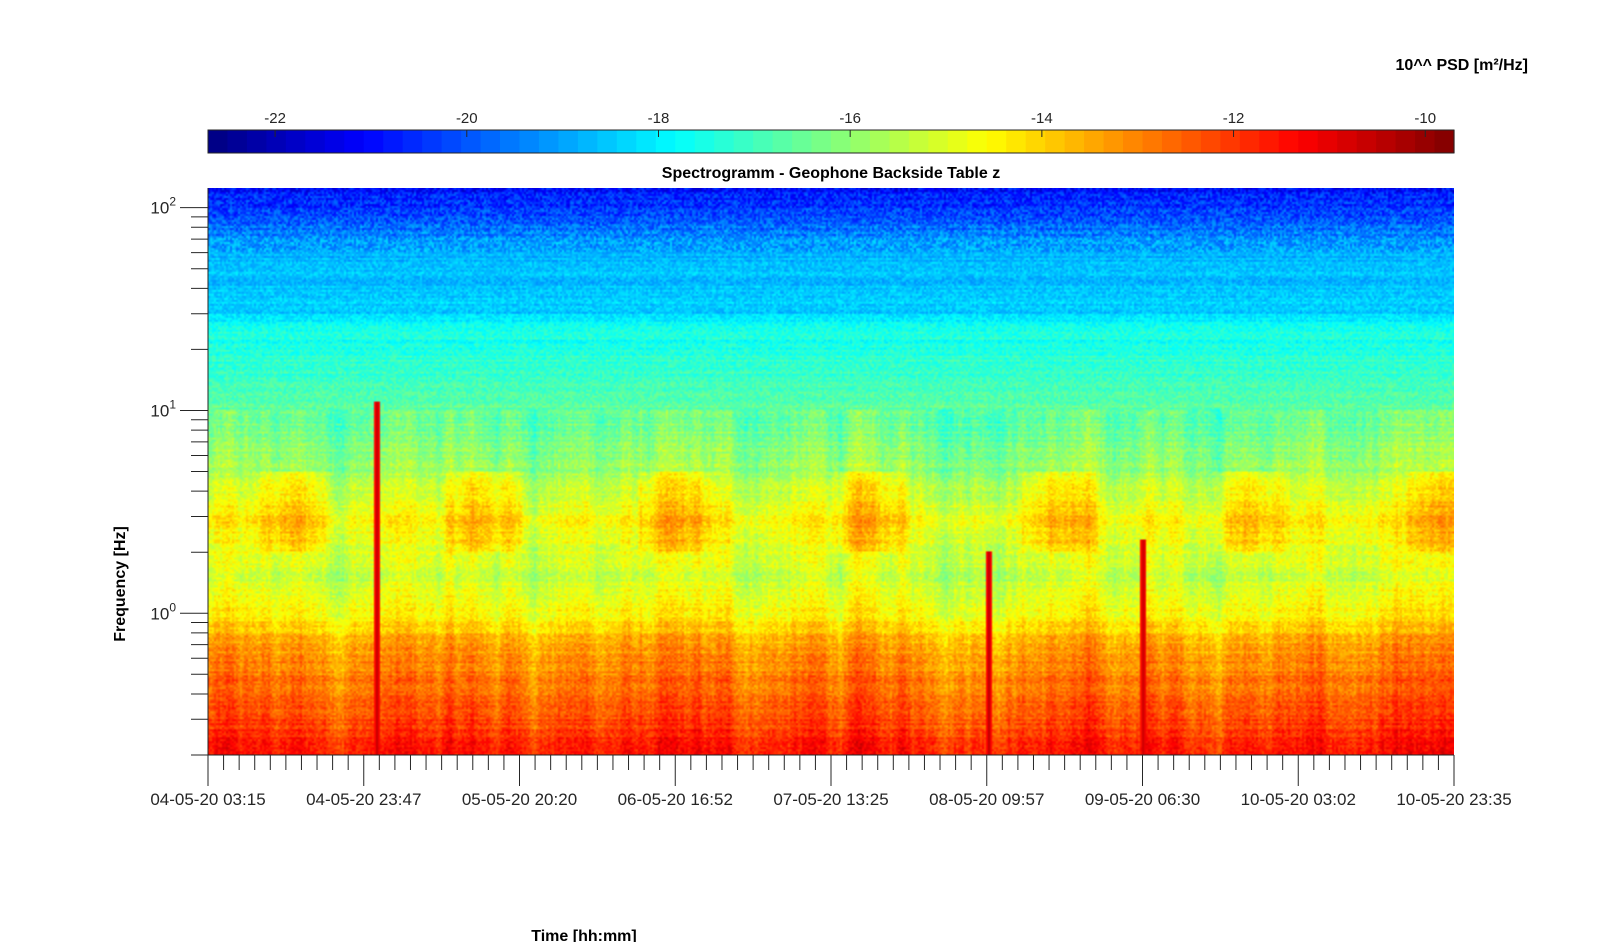  Describe the element at coordinates (1462, 65) in the screenshot. I see `colorbar-label: 10^^ PSD [m²/Hz]` at that location.